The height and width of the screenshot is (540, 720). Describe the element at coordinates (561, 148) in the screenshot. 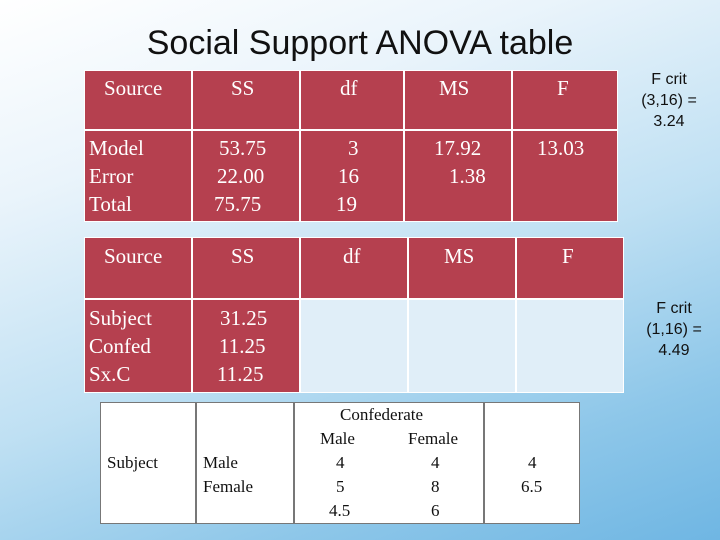

I see `t1-f-model: 13.03` at that location.